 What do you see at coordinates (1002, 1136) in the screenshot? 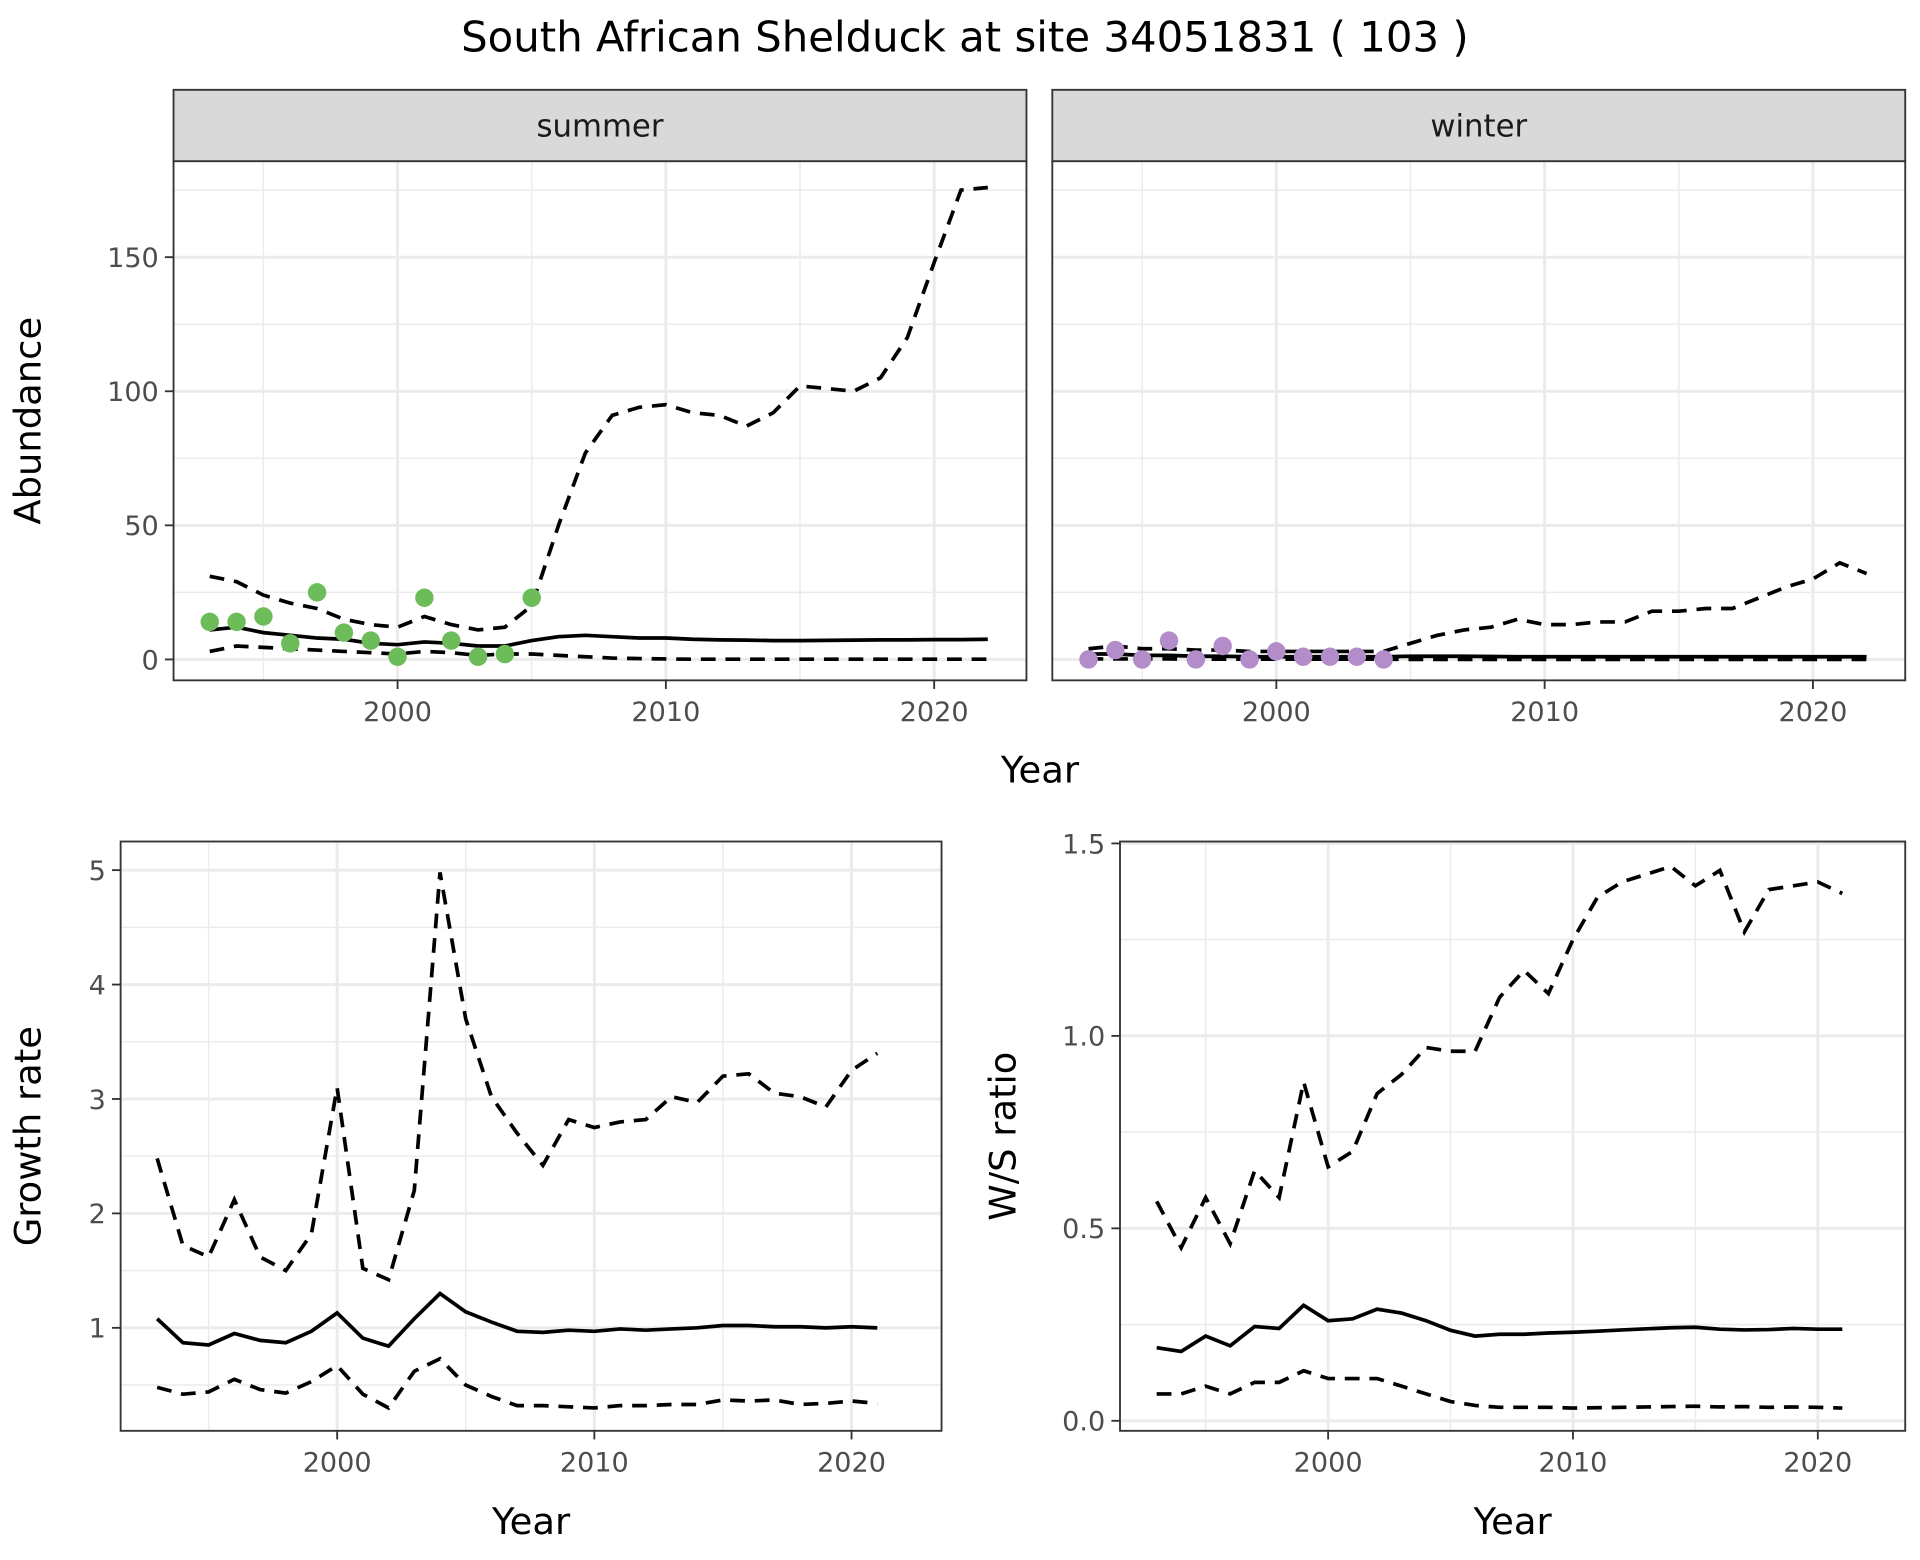
I see `y-axis-title: W/S ratio` at bounding box center [1002, 1136].